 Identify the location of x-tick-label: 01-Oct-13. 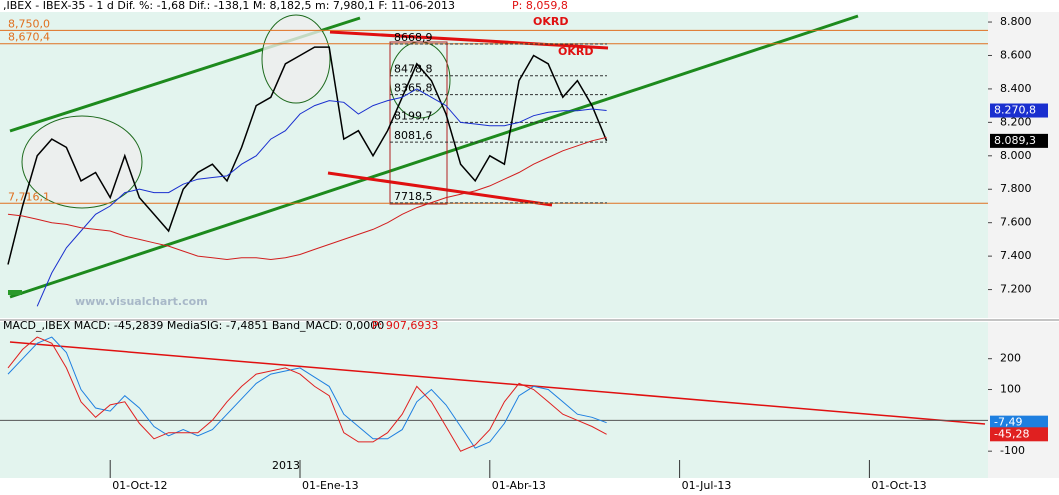
(898, 485).